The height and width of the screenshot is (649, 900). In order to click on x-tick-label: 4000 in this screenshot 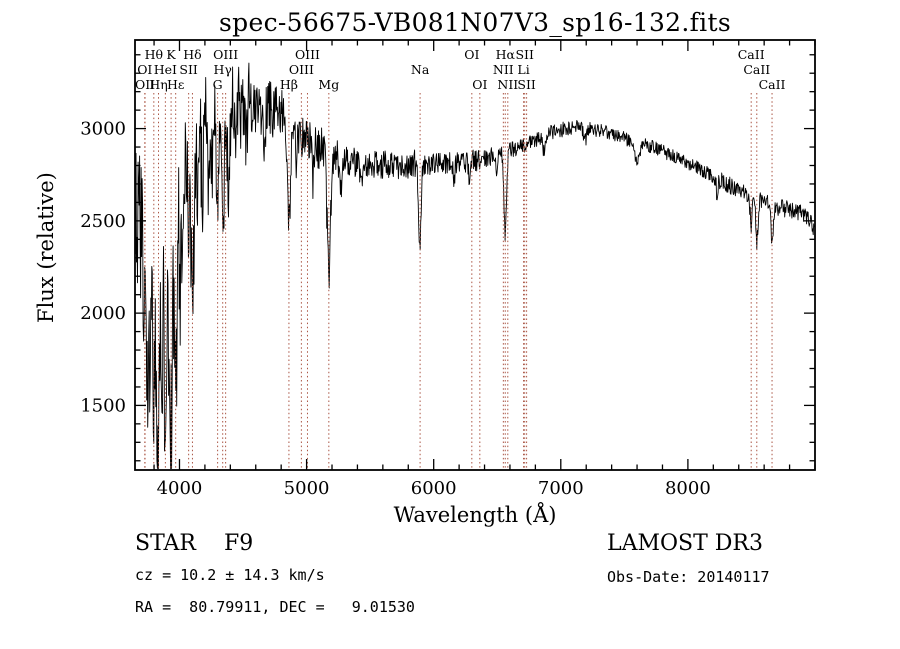, I will do `click(180, 488)`.